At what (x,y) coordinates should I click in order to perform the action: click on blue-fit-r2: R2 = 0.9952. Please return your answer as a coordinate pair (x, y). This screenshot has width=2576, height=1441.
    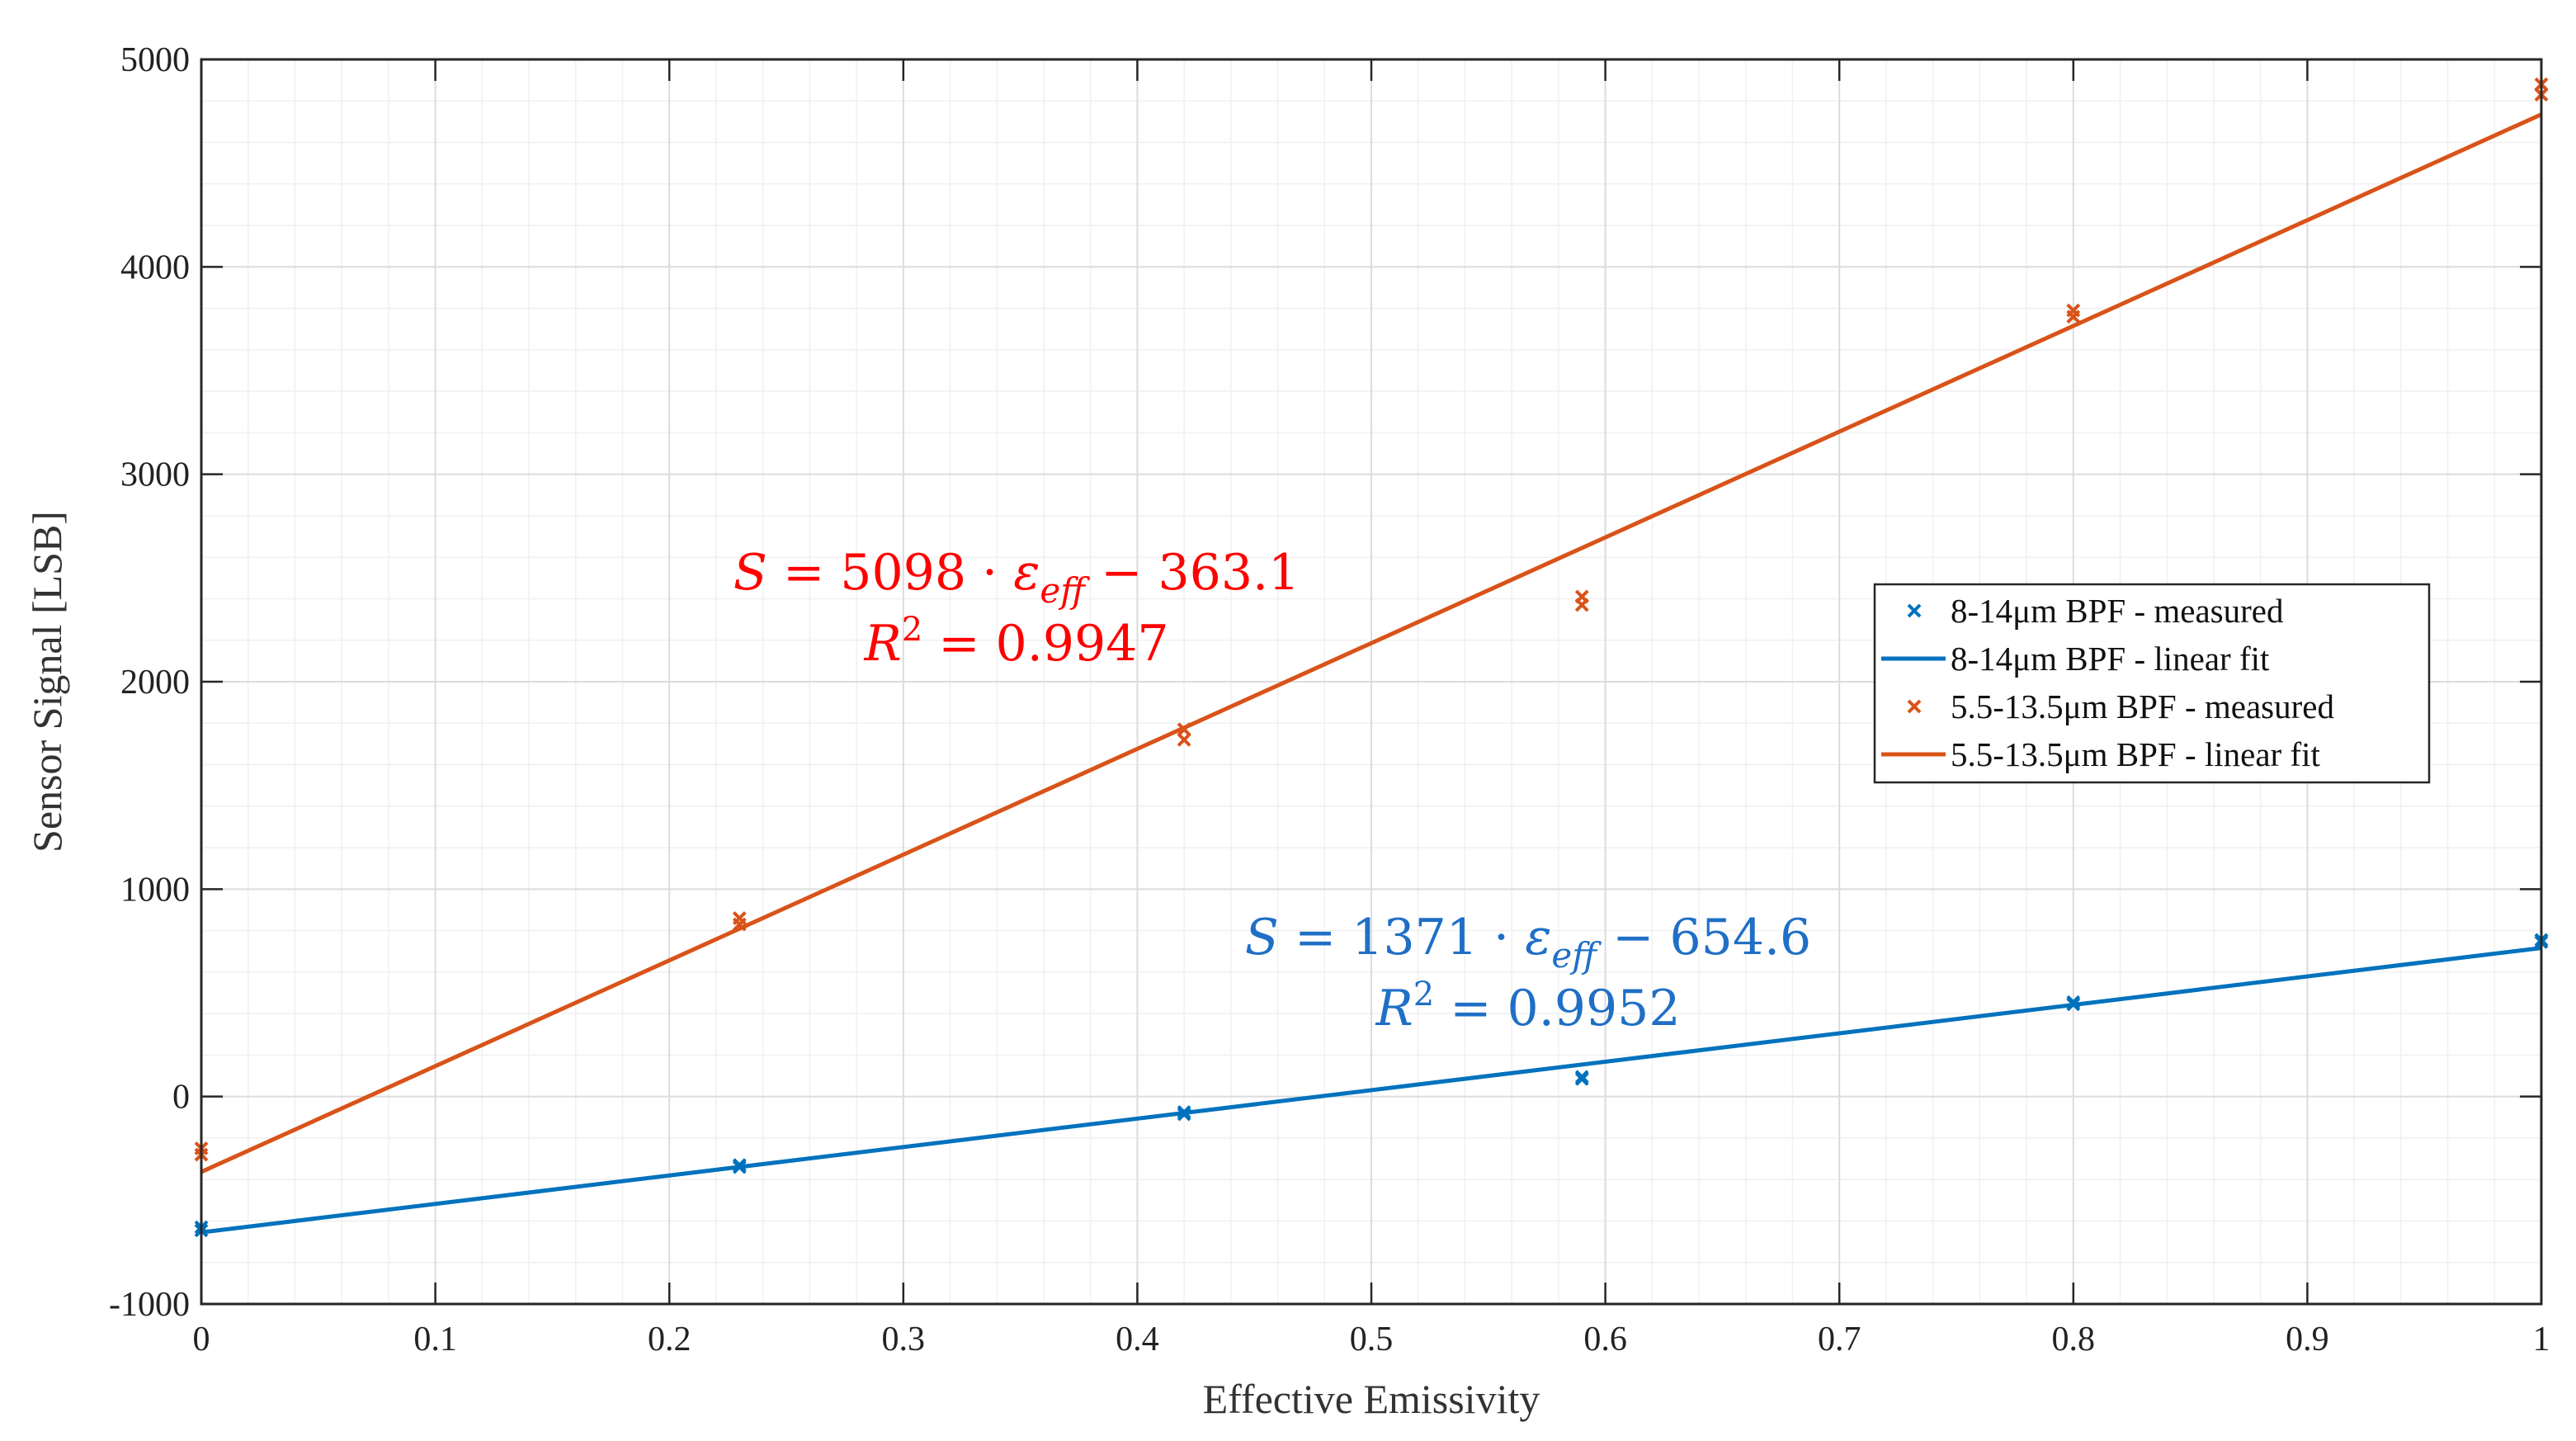
    Looking at the image, I should click on (1528, 1006).